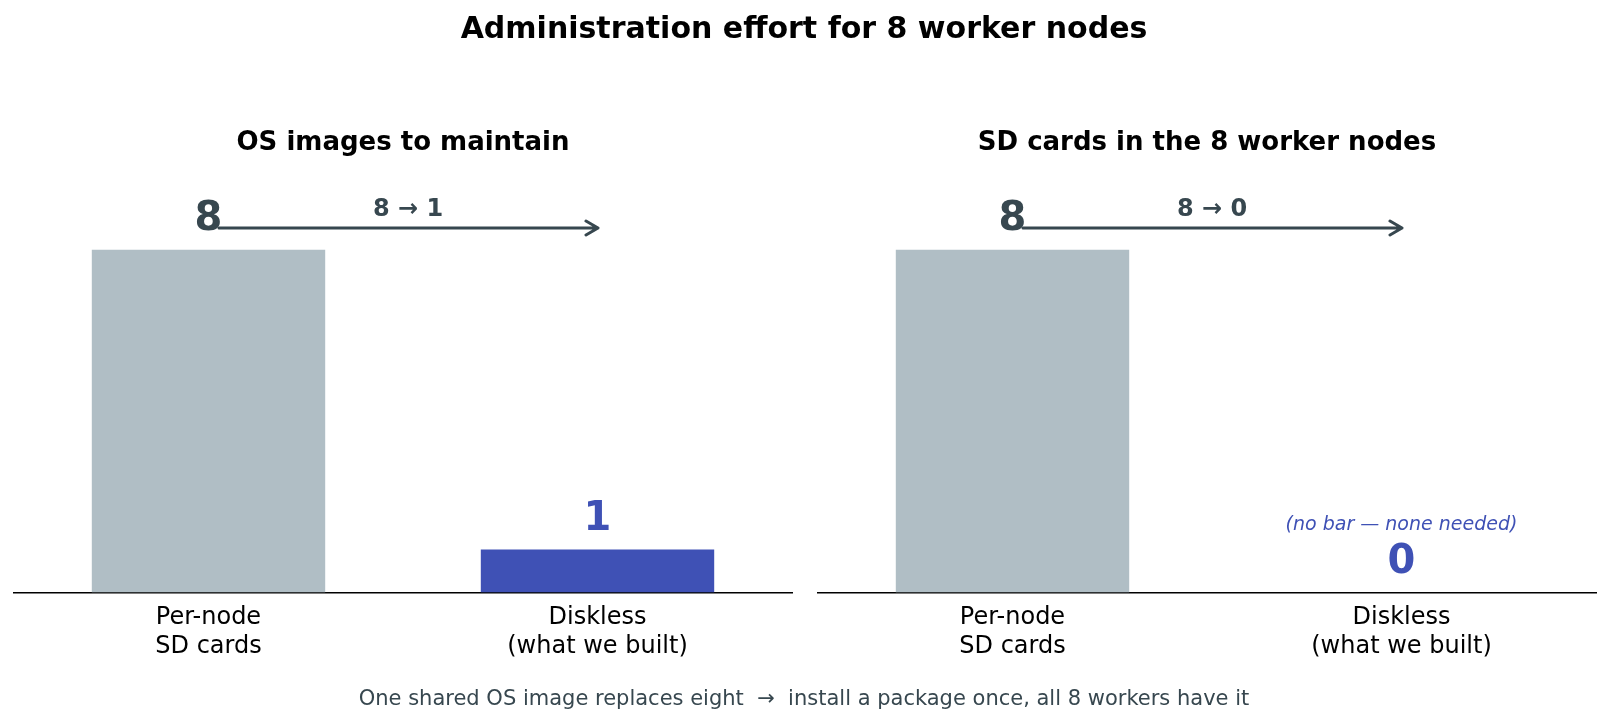 The width and height of the screenshot is (1608, 728). I want to click on text: 8 → 0, so click(1212, 207).